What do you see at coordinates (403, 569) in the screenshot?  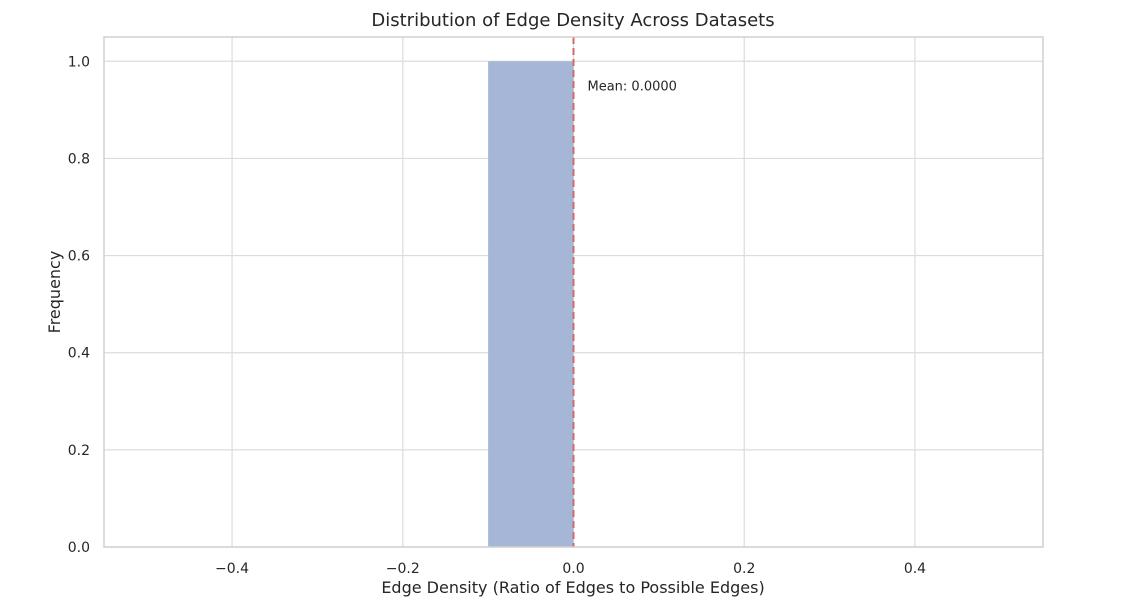 I see `x-tick-label: −0.2` at bounding box center [403, 569].